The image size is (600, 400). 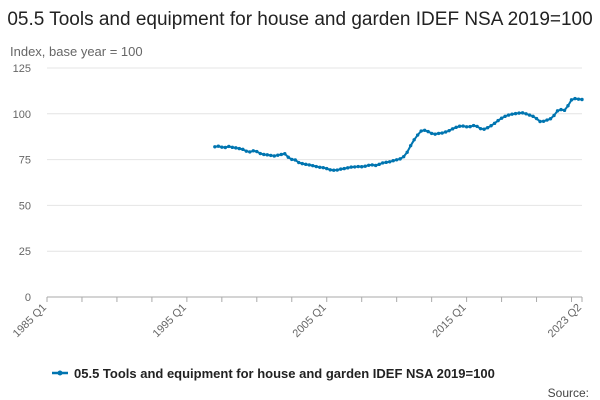 I want to click on y-tick-label: 25, so click(x=25, y=252).